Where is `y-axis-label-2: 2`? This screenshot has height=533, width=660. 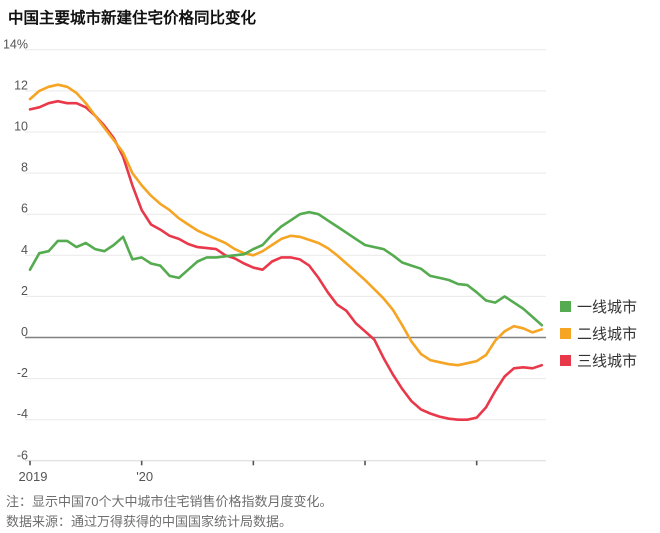
y-axis-label-2: 2 is located at coordinates (24, 291).